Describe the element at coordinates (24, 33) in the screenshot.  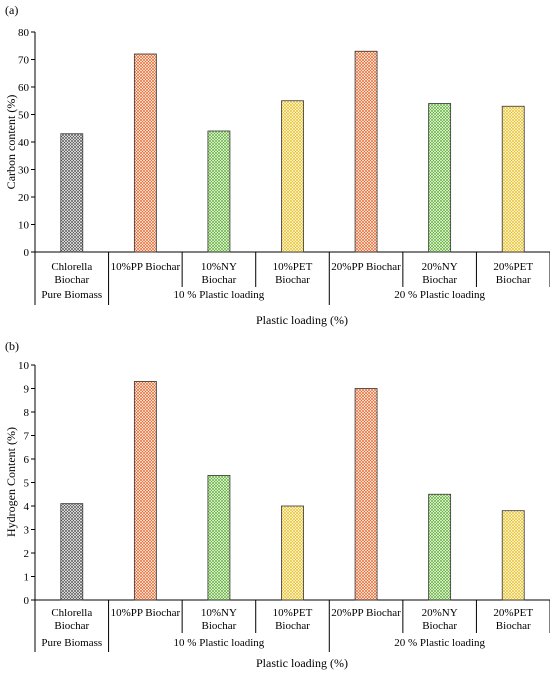
I see `y-tick-label: 80` at that location.